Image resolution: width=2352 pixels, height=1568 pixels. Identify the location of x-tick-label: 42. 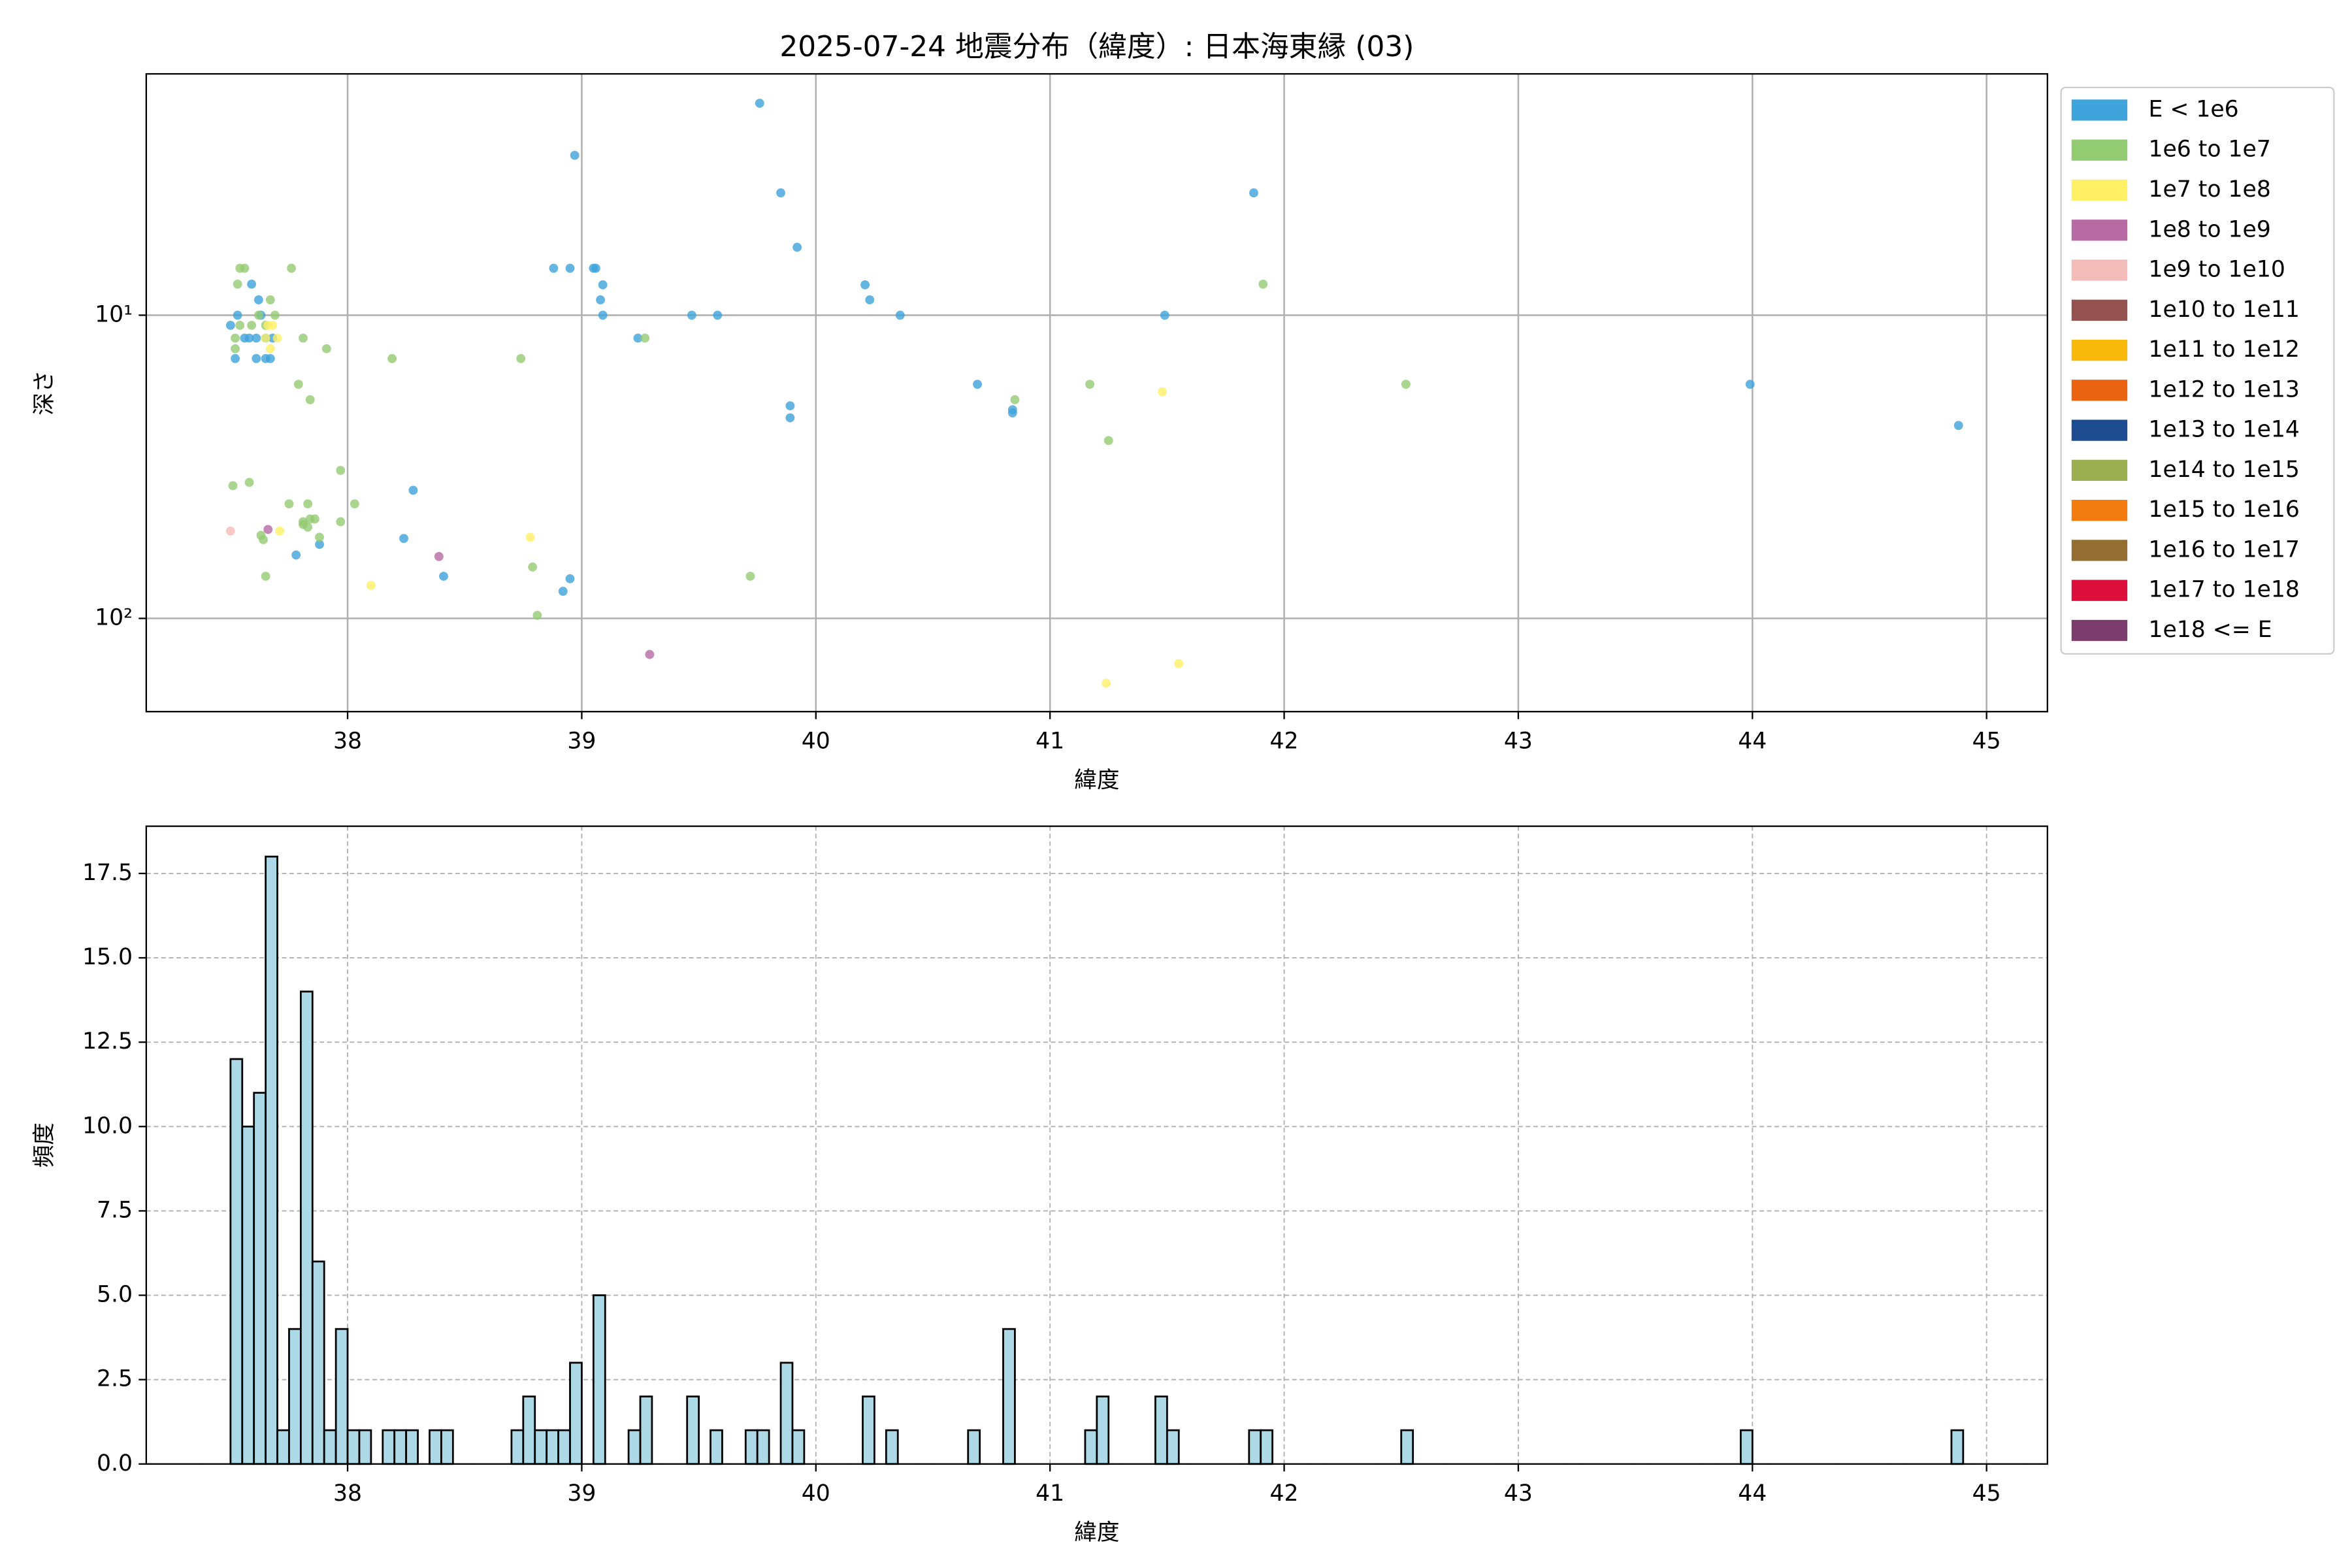
(1284, 1493).